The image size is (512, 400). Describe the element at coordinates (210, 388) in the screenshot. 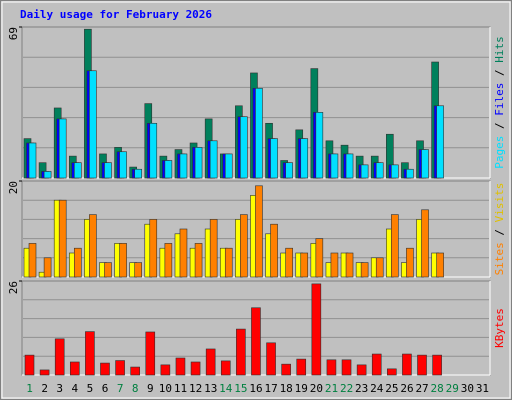

I see `x-tick-label: 13` at that location.